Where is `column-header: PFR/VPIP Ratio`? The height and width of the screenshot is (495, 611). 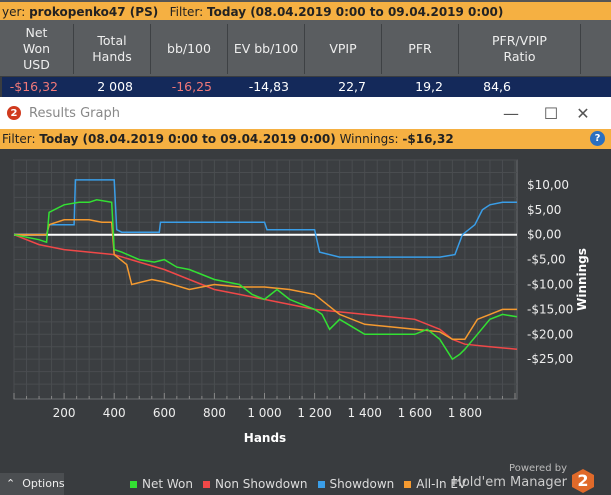 column-header: PFR/VPIP Ratio is located at coordinates (520, 49).